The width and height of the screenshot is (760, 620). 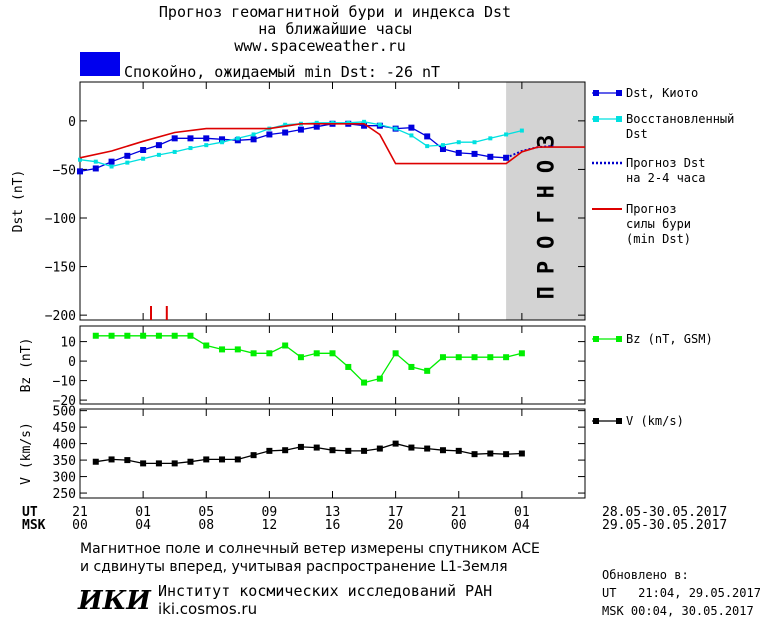 What do you see at coordinates (143, 525) in the screenshot?
I see `x-tick-label-msk: 04` at bounding box center [143, 525].